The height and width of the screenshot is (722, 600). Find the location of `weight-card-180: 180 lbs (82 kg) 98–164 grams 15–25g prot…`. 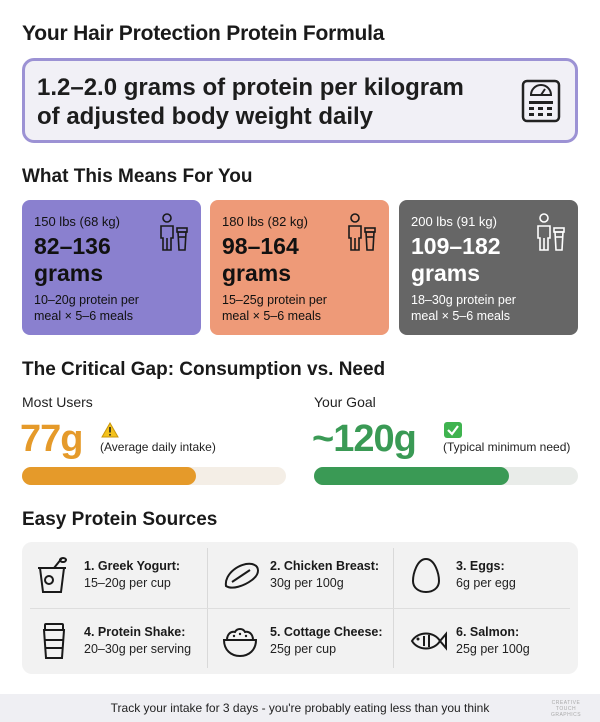

weight-card-180: 180 lbs (82 kg) 98–164 grams 15–25g prot… is located at coordinates (299, 267).